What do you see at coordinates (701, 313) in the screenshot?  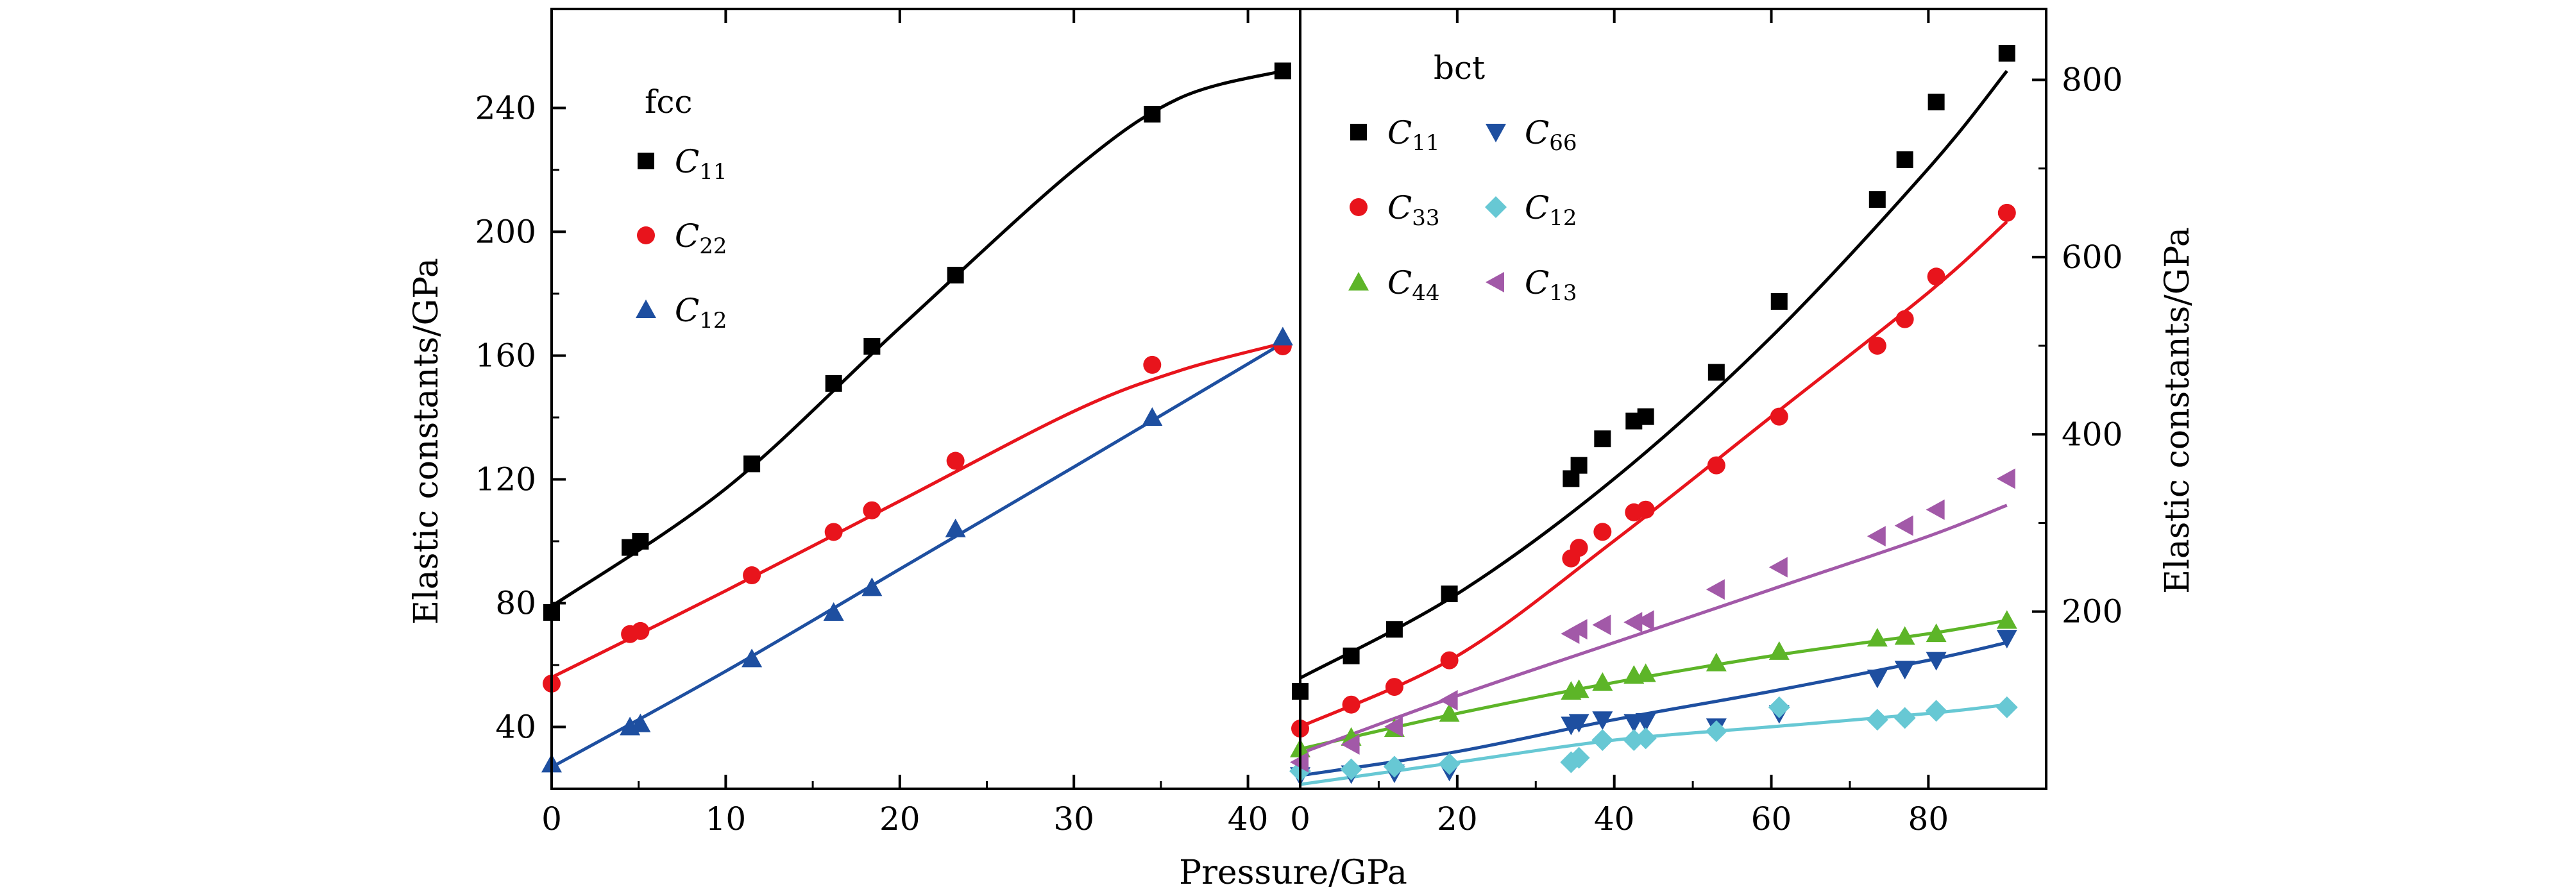 I see `fcc-legend-C12-label: C12` at bounding box center [701, 313].